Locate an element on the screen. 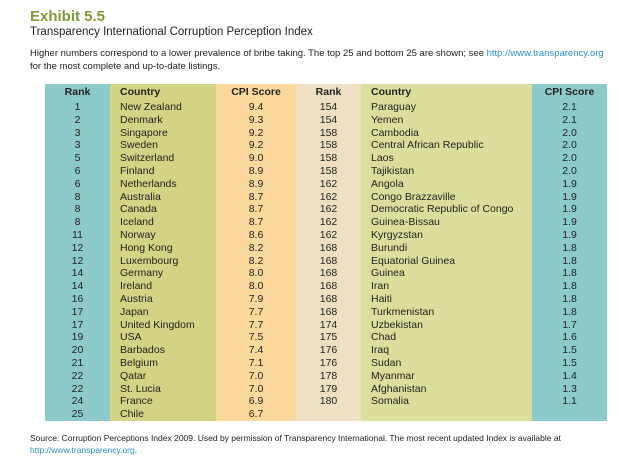 This screenshot has height=458, width=624. cpi-score: 7.0 is located at coordinates (256, 389).